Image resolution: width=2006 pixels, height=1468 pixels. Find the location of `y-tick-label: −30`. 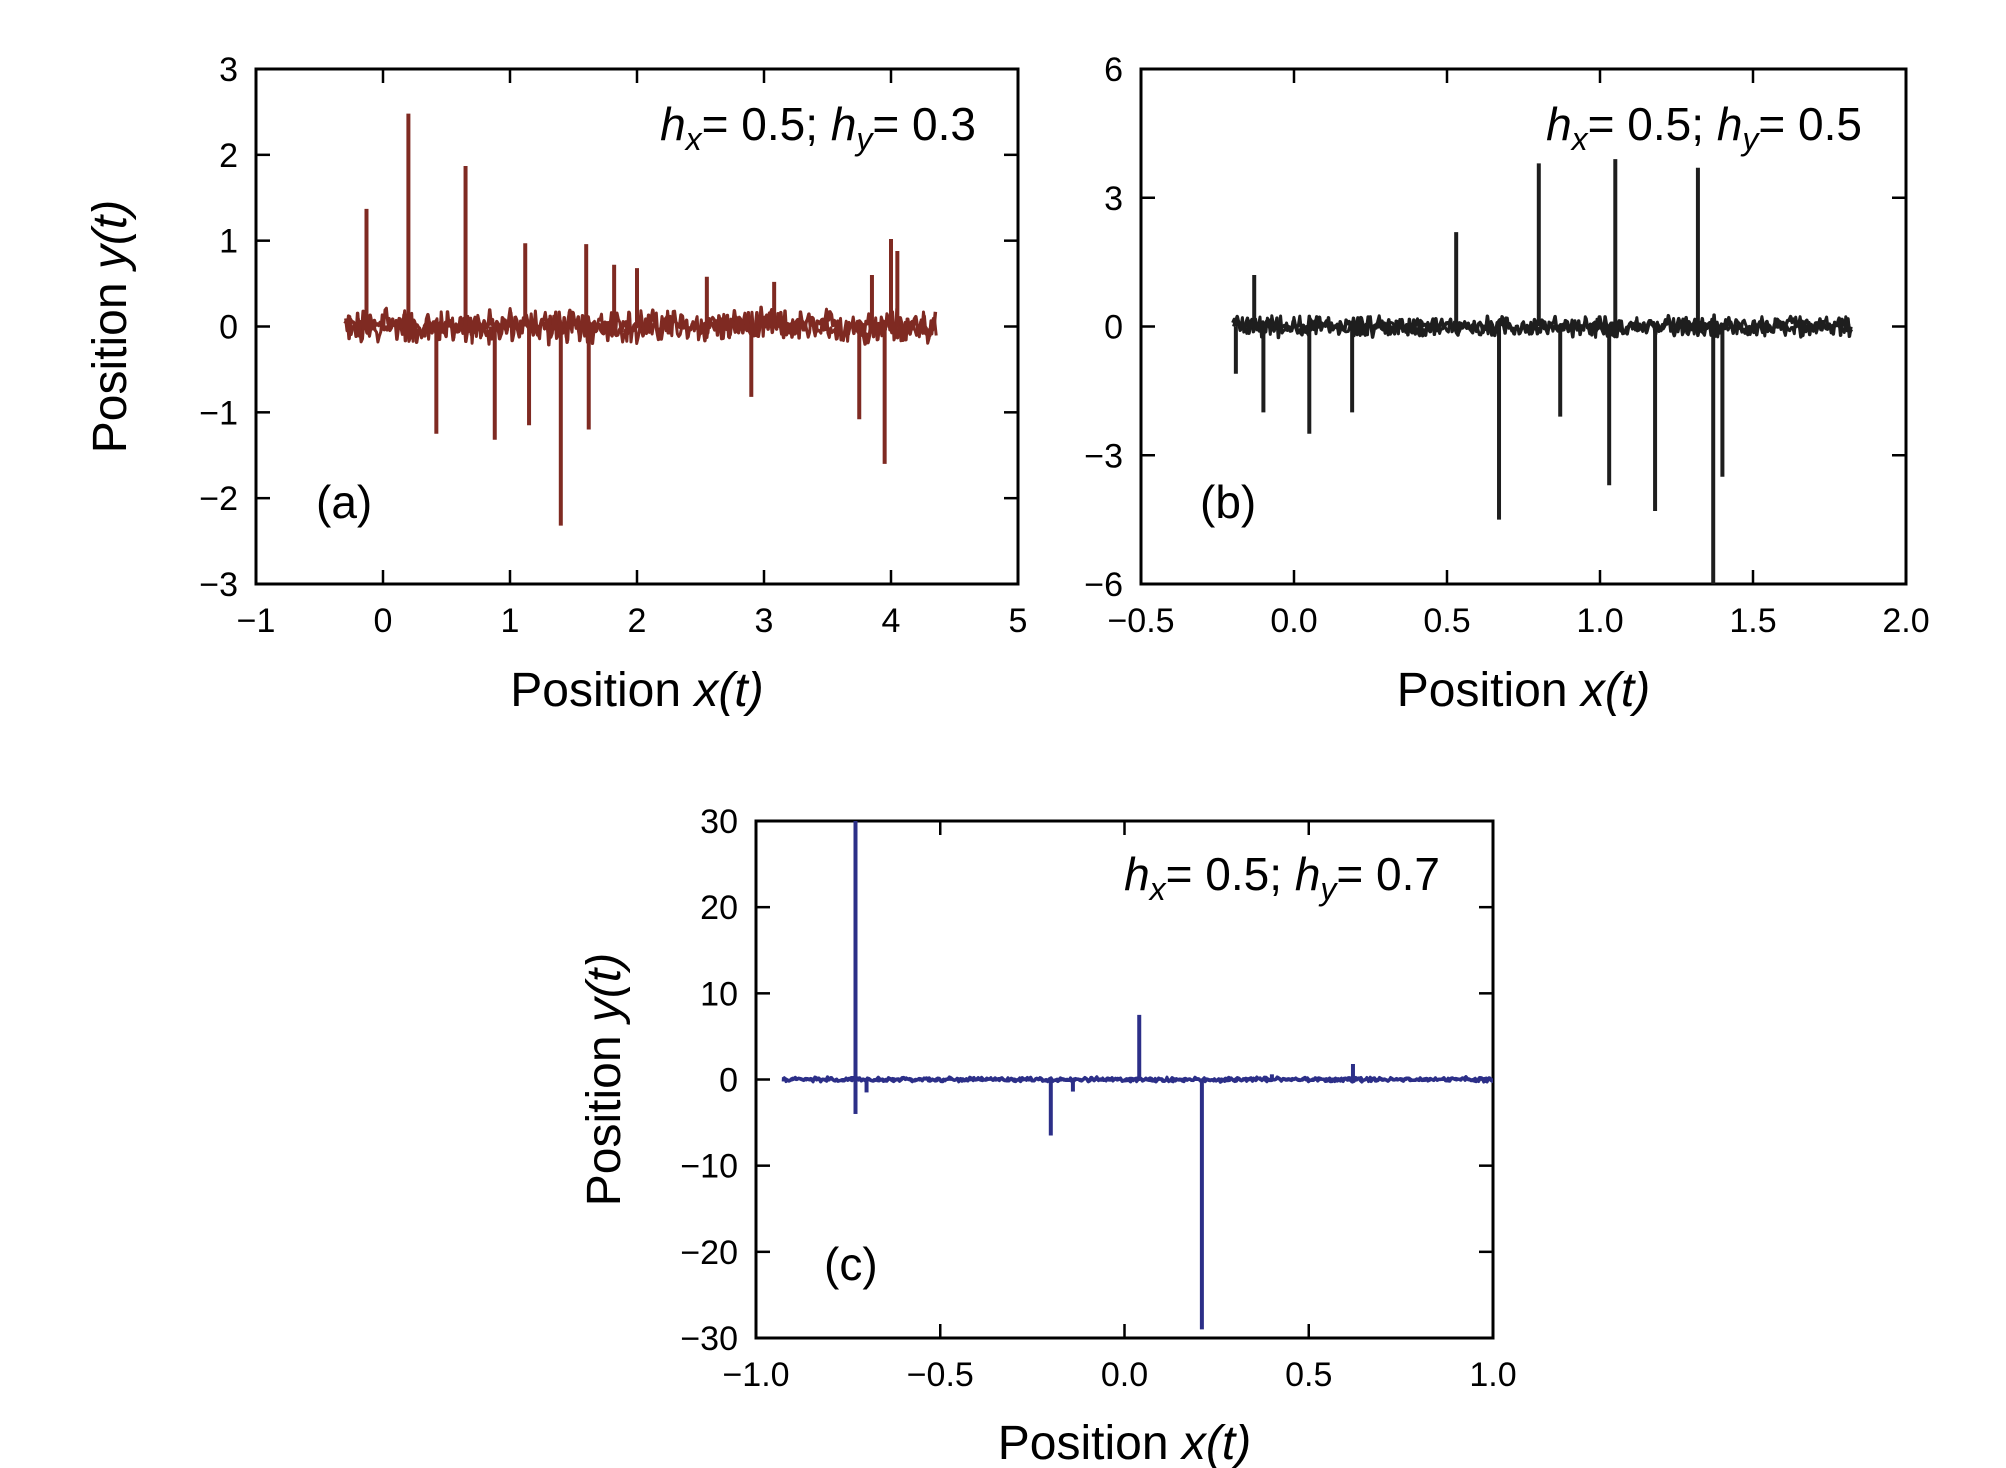

y-tick-label: −30 is located at coordinates (709, 1339).